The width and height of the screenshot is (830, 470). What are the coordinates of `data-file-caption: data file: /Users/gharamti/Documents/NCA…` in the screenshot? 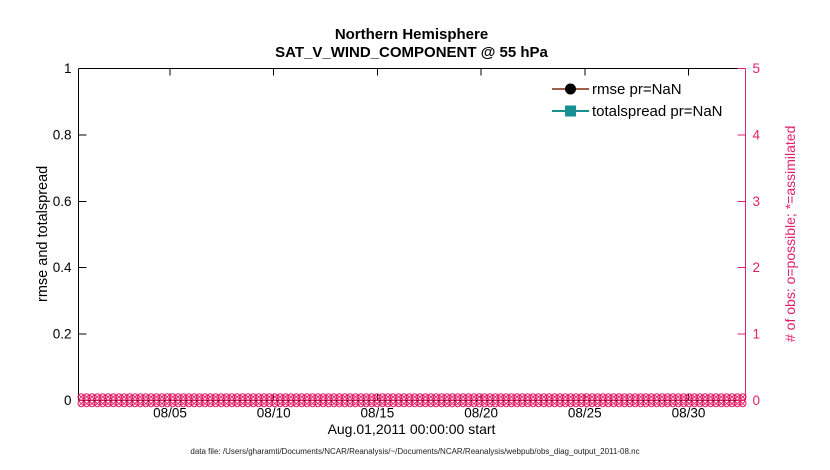 It's located at (415, 451).